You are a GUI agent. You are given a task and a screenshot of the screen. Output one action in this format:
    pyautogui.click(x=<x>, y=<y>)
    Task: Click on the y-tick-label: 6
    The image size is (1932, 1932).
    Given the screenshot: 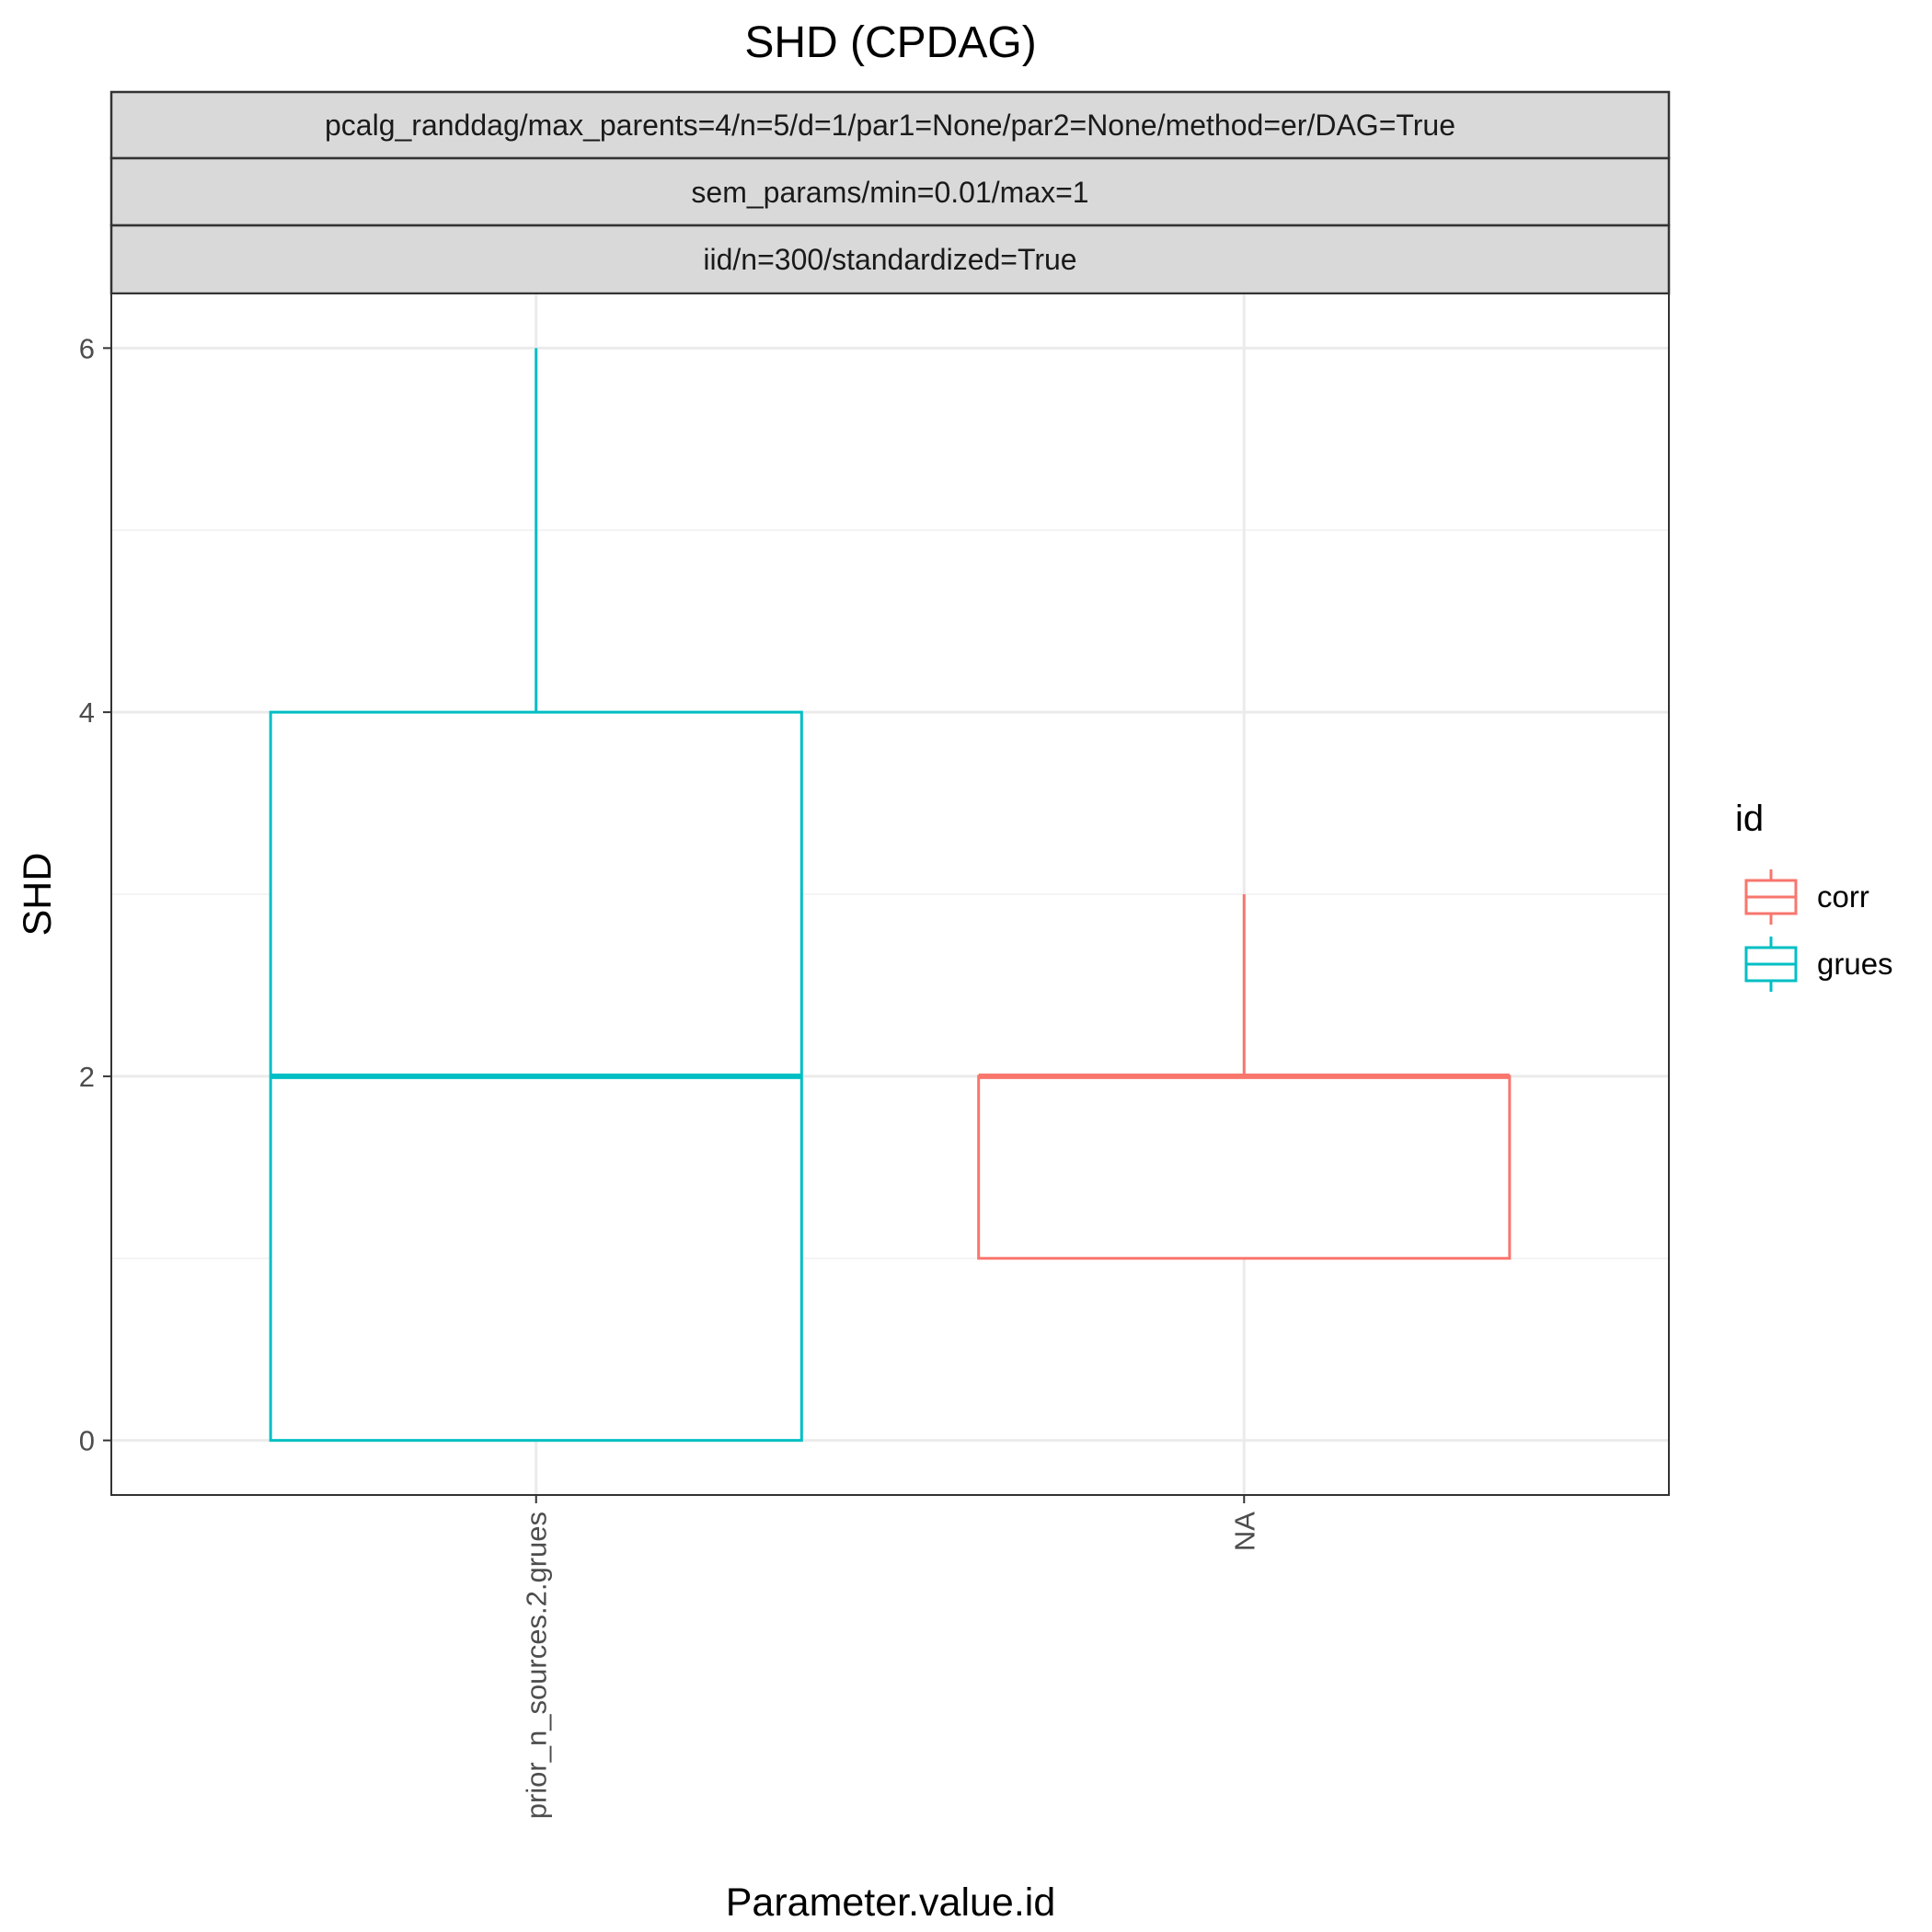 What is the action you would take?
    pyautogui.click(x=87, y=348)
    